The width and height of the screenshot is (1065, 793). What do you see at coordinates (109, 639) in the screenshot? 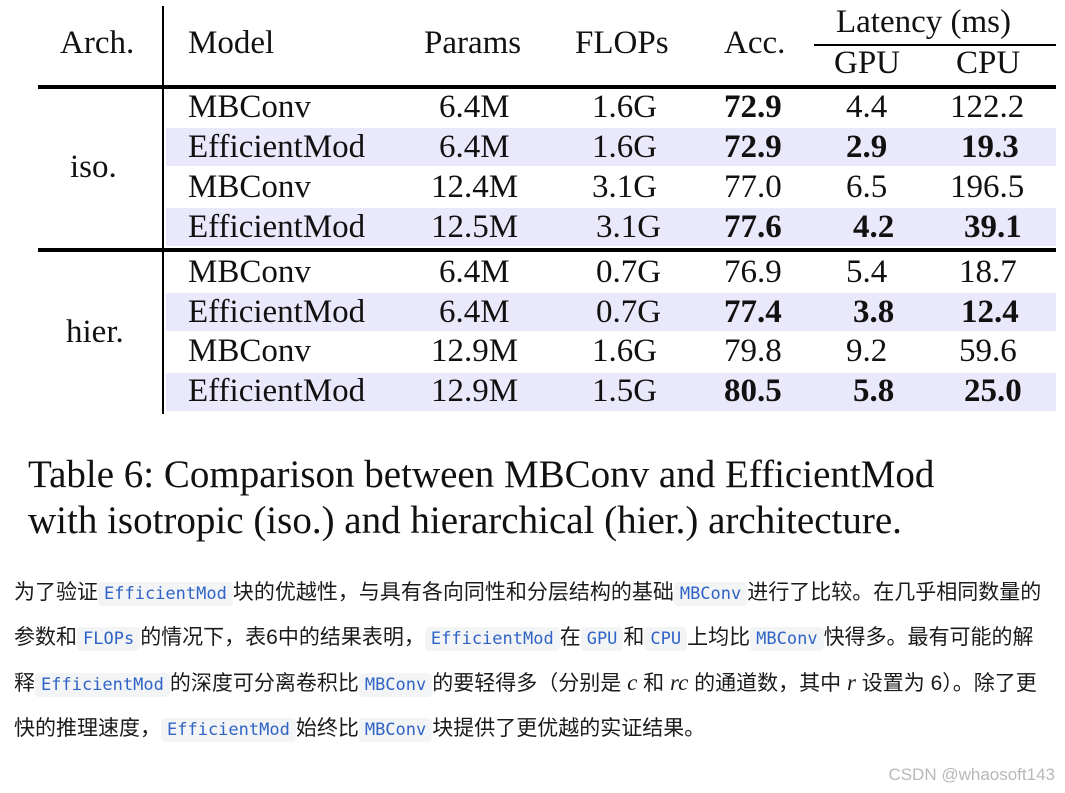
I see `inline-code: FLOPs` at bounding box center [109, 639].